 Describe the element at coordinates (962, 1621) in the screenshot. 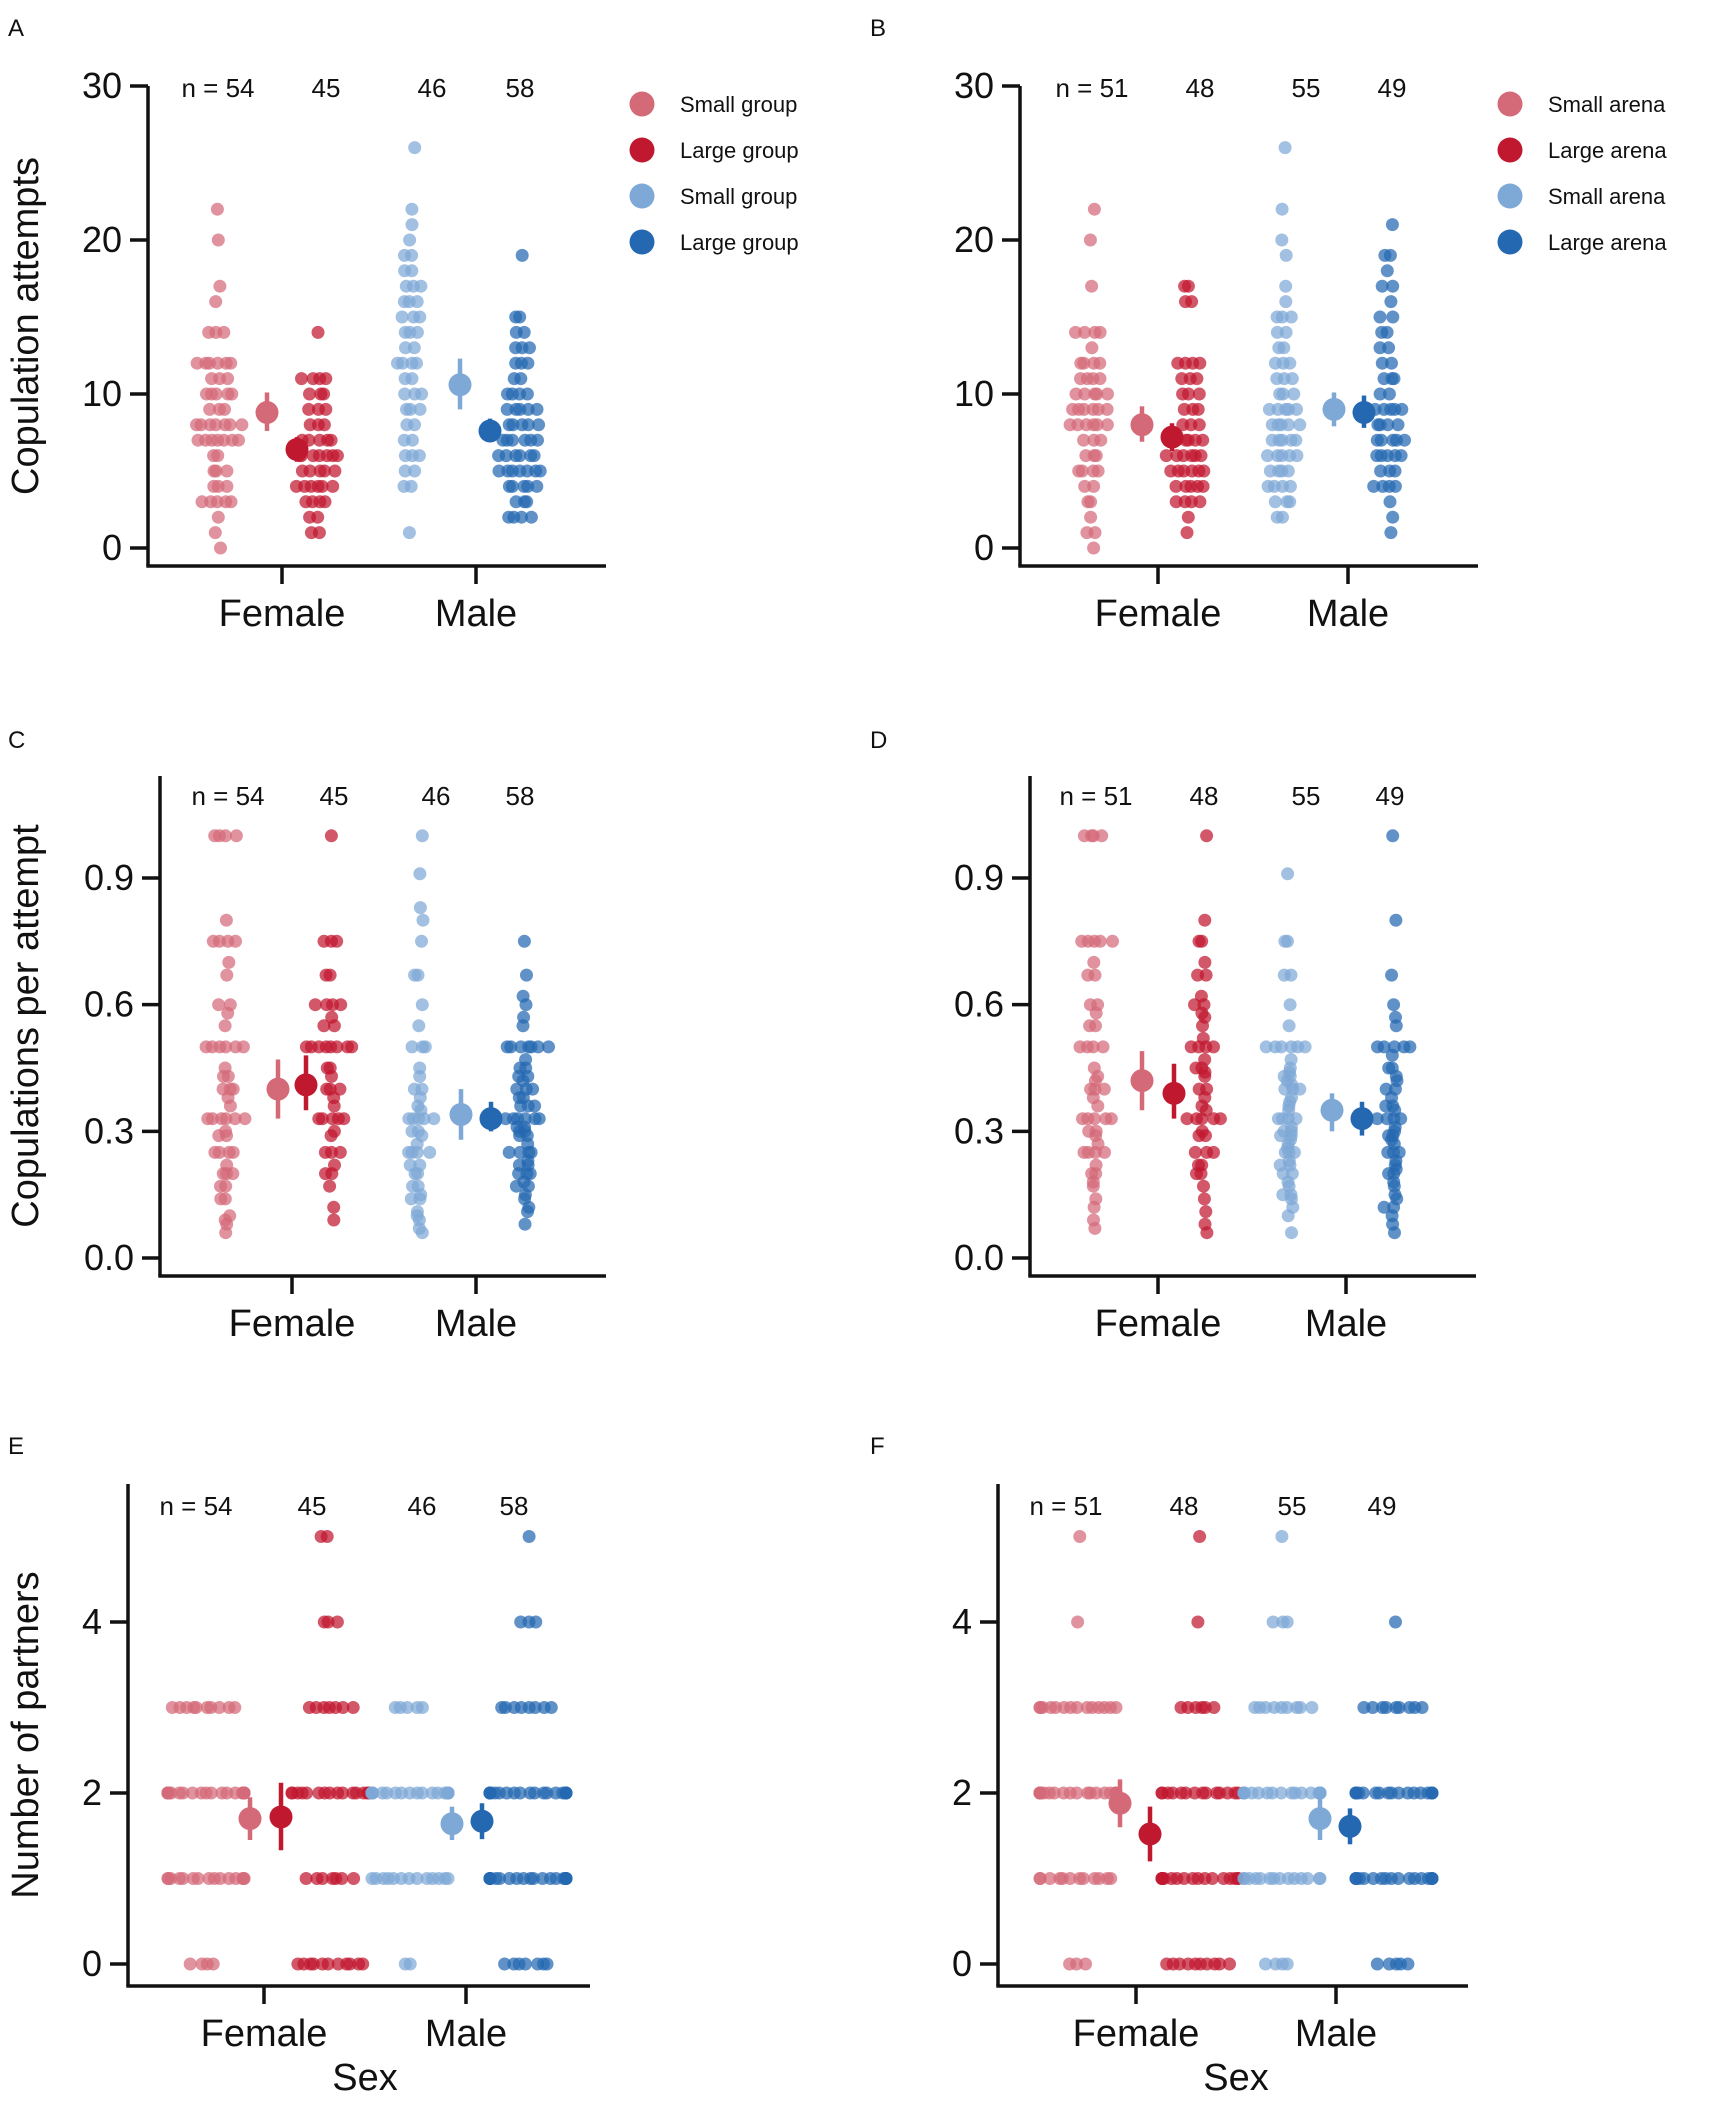

I see `y-tick-label: 4` at that location.